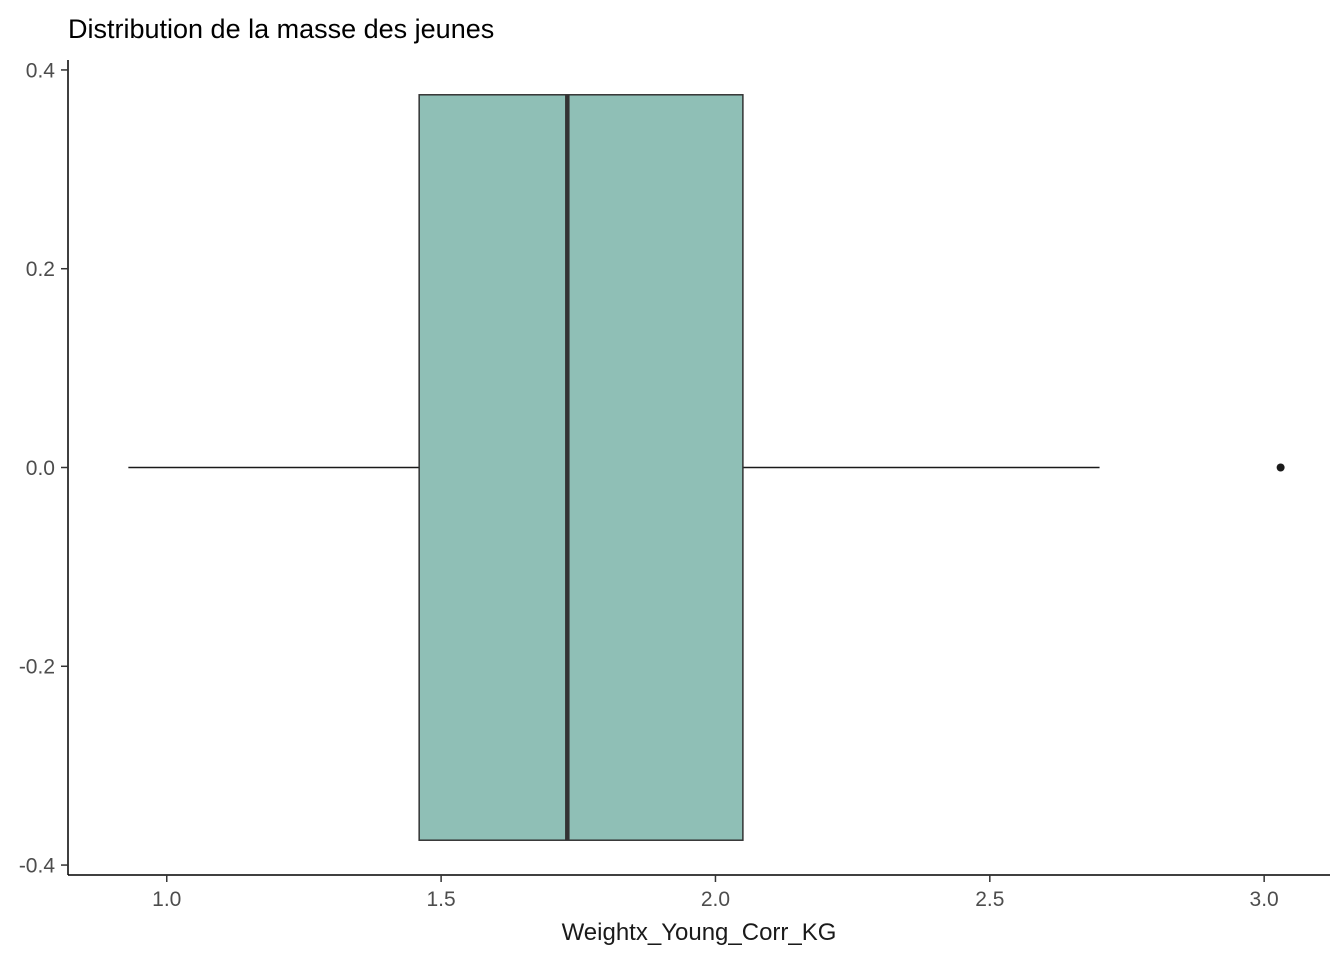  Describe the element at coordinates (281, 29) in the screenshot. I see `chart-title: Distribution de la masse des jeunes` at that location.